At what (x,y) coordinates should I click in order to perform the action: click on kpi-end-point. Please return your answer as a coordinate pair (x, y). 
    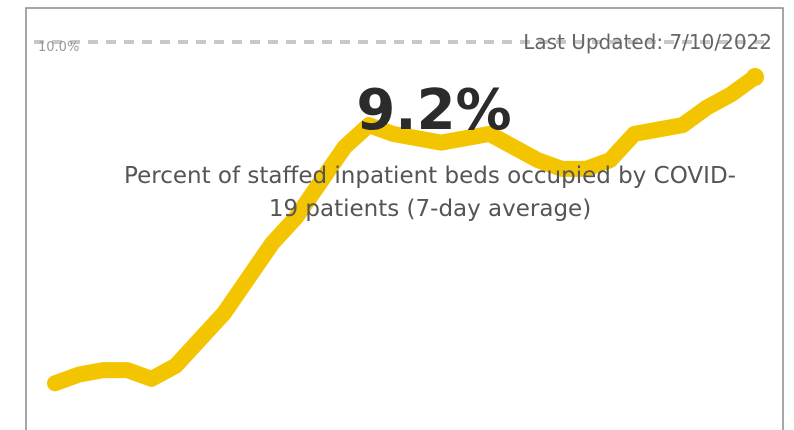
    Looking at the image, I should click on (755, 77).